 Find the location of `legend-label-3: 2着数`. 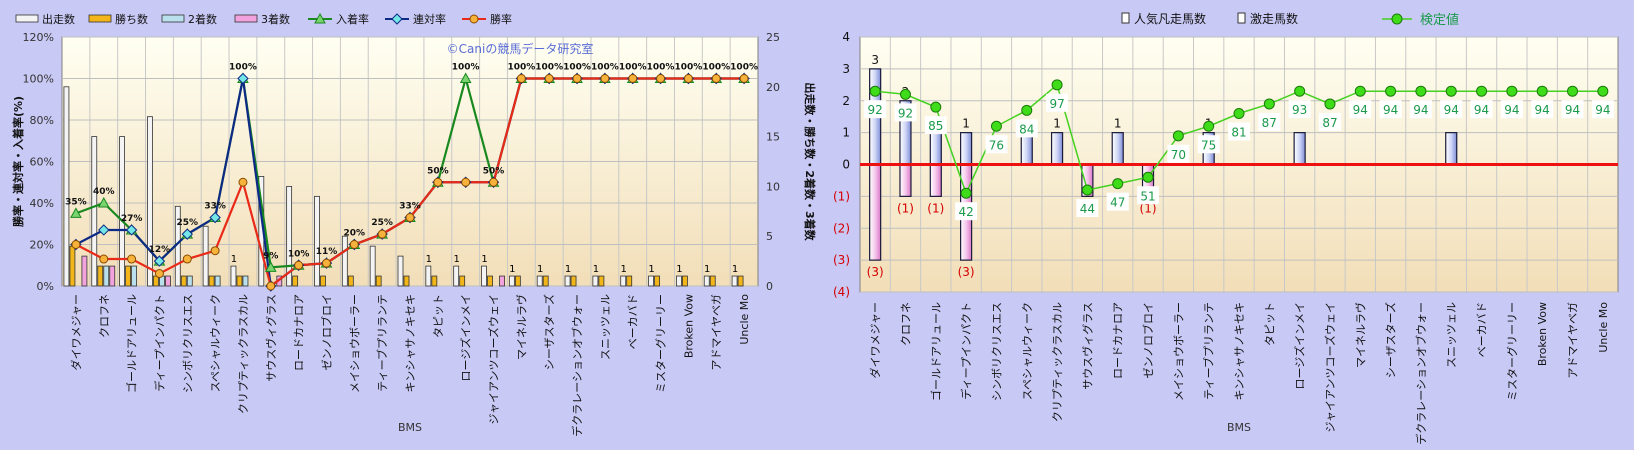

legend-label-3: 2着数 is located at coordinates (202, 19).